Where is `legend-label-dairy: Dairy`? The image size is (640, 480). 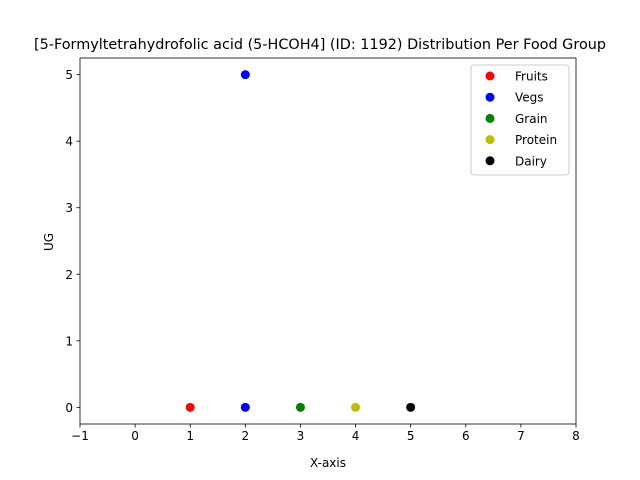 legend-label-dairy: Dairy is located at coordinates (531, 161).